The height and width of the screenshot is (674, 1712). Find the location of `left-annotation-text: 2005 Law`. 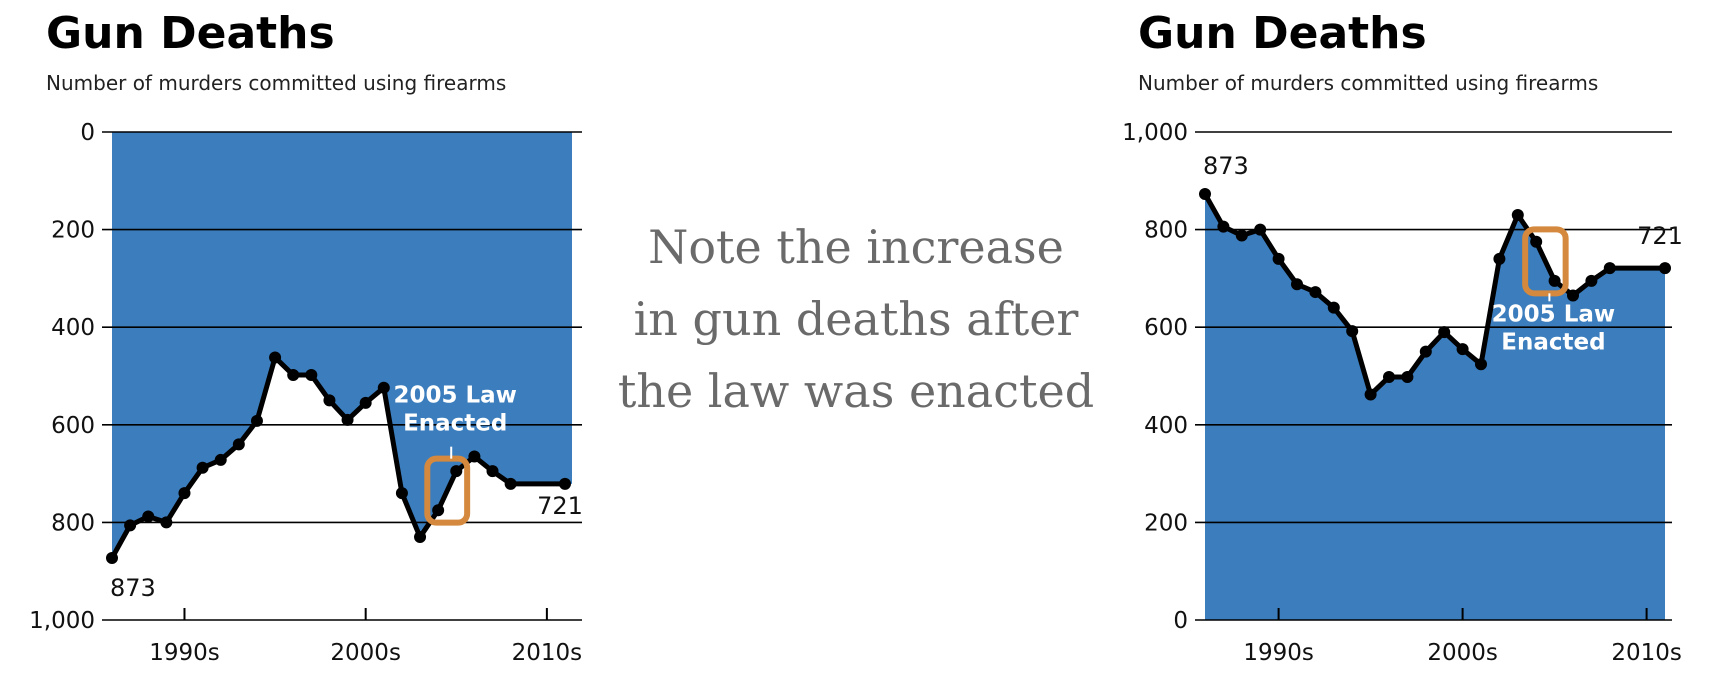

left-annotation-text: 2005 Law is located at coordinates (454, 396).